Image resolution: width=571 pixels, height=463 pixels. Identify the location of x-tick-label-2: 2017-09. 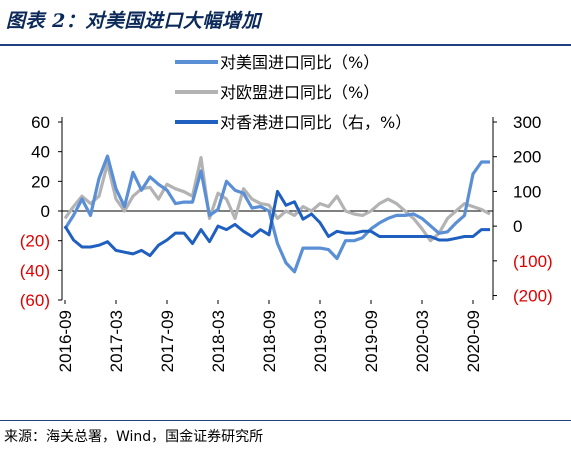
(167, 341).